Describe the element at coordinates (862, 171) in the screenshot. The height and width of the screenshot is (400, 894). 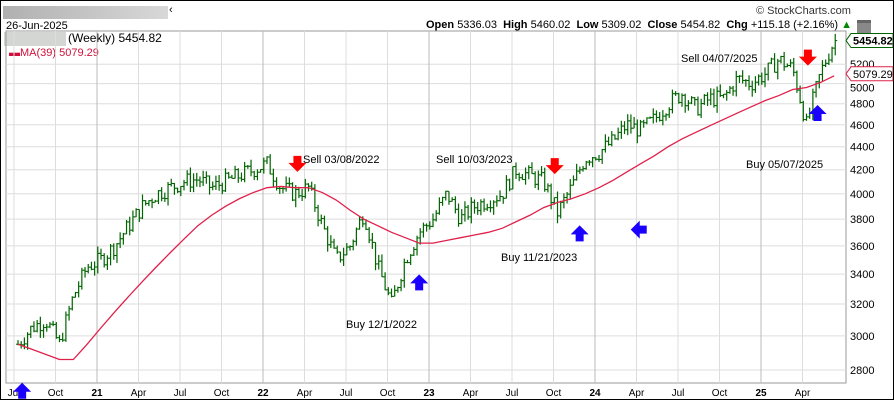
I see `y-tick-label: 4200` at that location.